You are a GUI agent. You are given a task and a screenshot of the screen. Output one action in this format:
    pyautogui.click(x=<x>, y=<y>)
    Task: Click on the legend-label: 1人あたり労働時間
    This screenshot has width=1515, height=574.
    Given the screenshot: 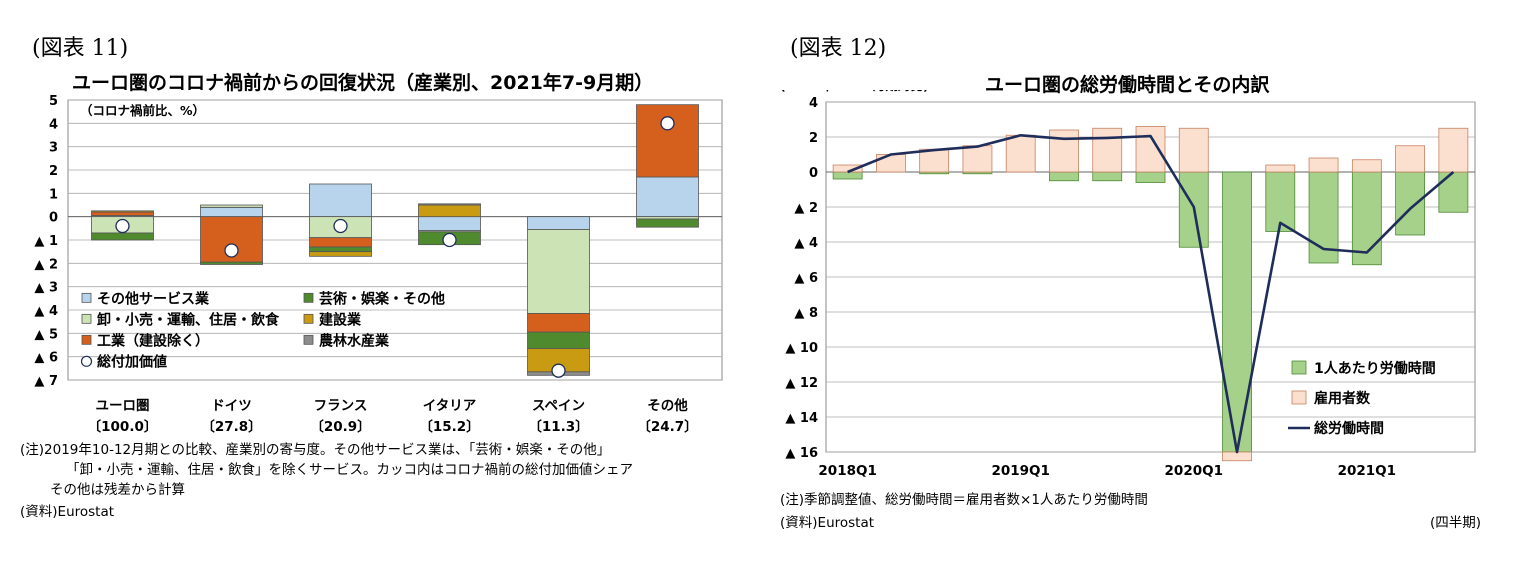 What is the action you would take?
    pyautogui.click(x=1375, y=368)
    